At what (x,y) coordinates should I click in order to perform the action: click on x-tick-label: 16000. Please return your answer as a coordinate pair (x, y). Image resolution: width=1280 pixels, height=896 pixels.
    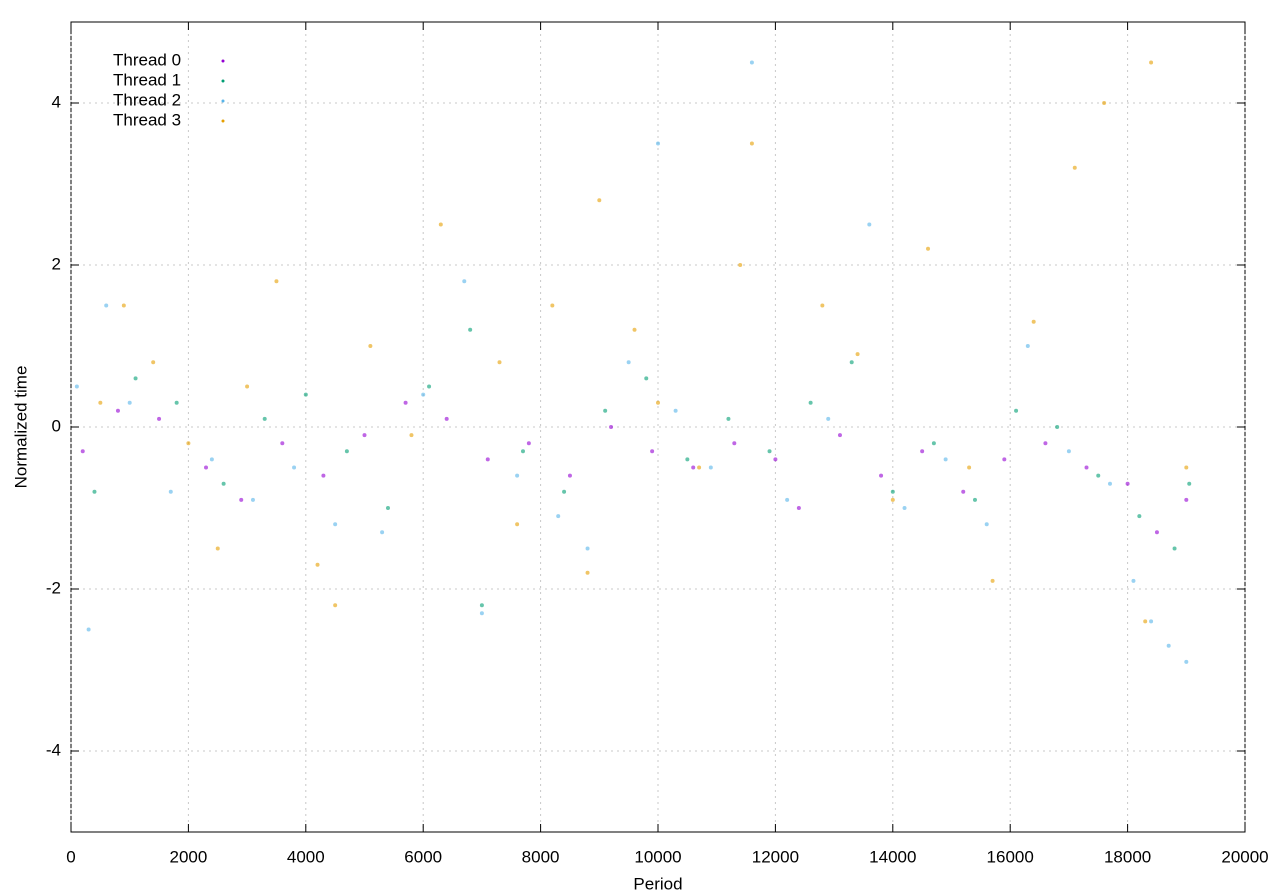
    Looking at the image, I should click on (1010, 856).